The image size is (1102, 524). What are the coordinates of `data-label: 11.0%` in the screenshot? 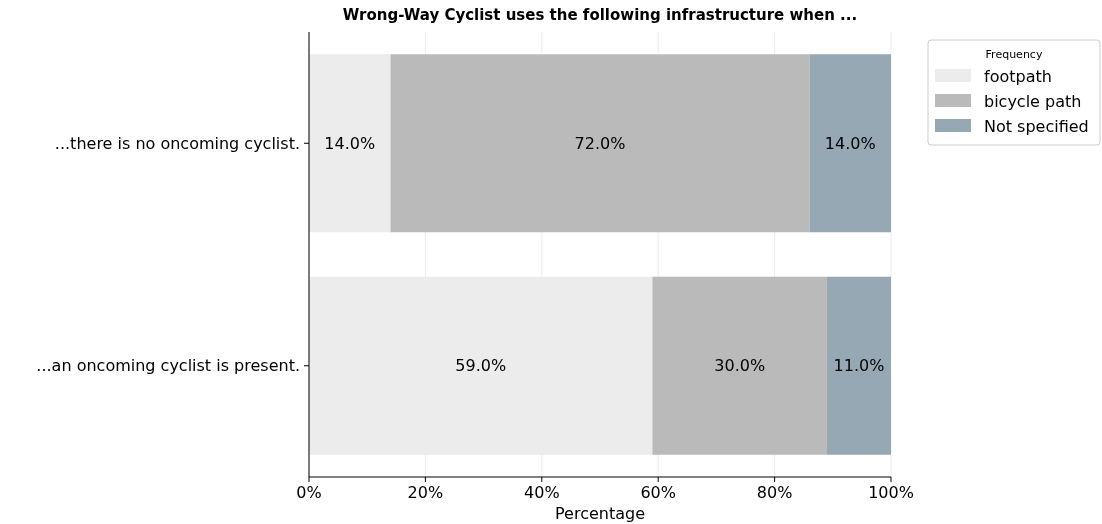 It's located at (859, 366).